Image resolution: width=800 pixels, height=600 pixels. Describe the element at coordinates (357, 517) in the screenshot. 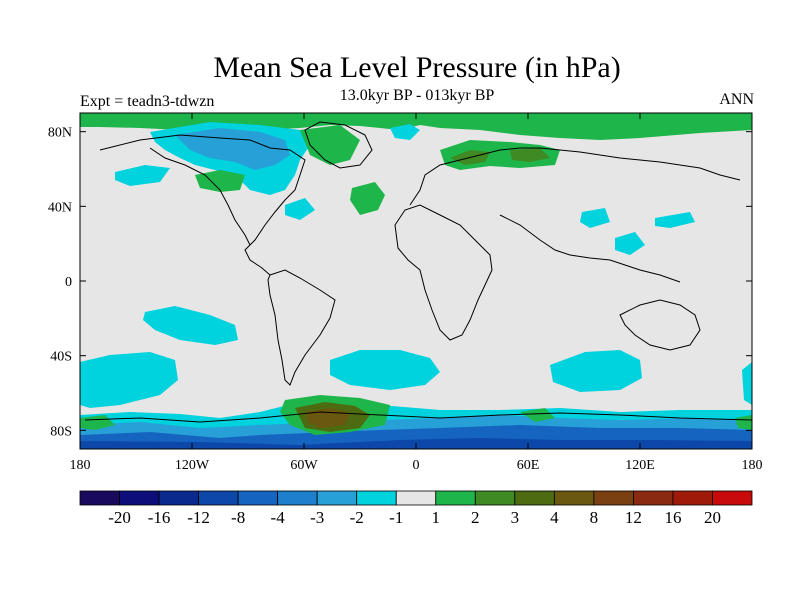

I see `colorbar-label: -2` at that location.